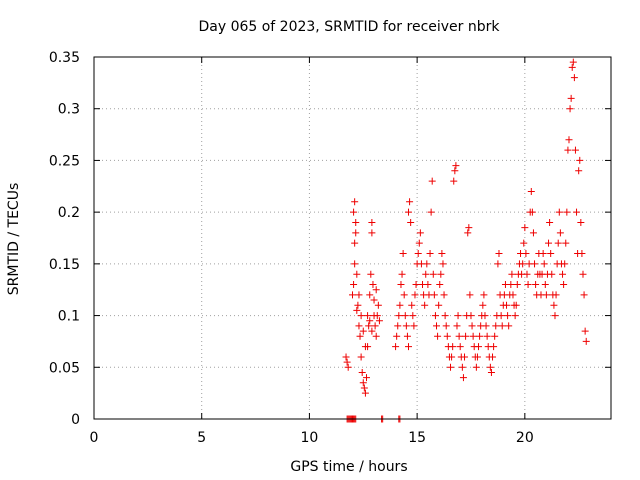 Image resolution: width=640 pixels, height=480 pixels. I want to click on y-tick-label: 0.35, so click(64, 58).